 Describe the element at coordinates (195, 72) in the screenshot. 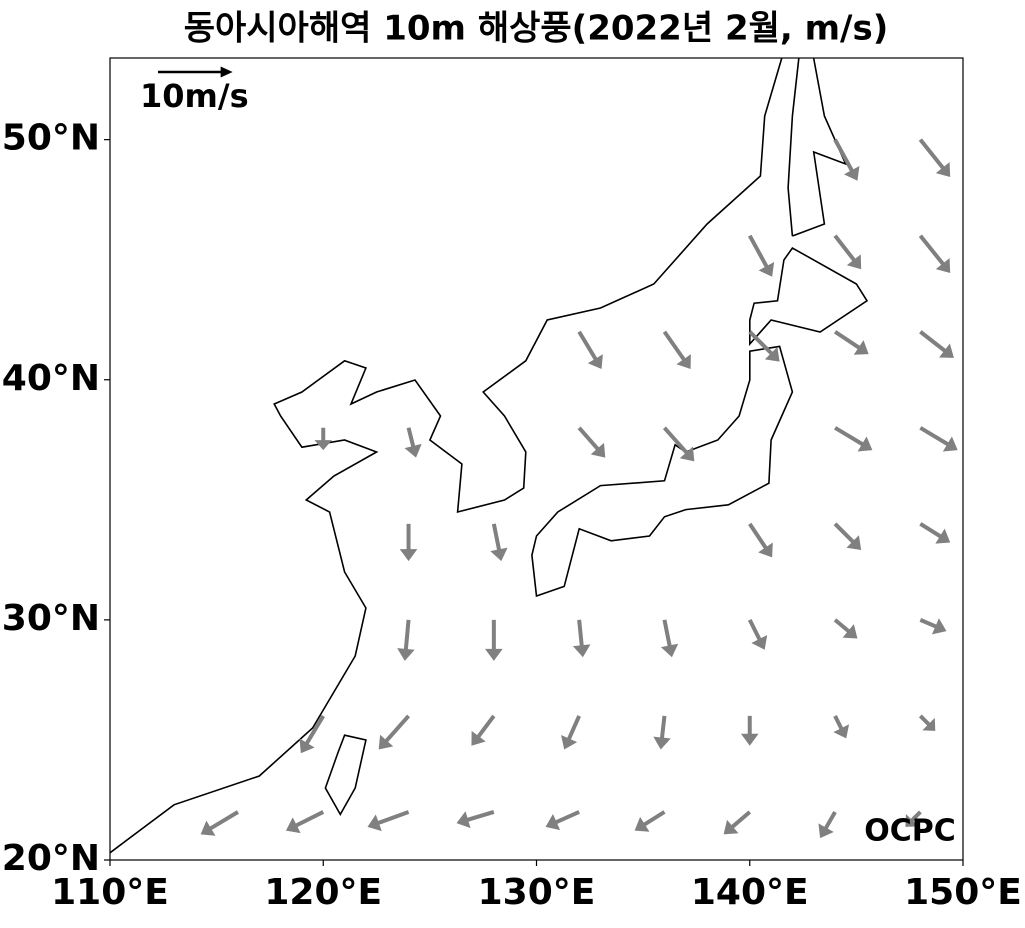

I see `reference-arrow` at that location.